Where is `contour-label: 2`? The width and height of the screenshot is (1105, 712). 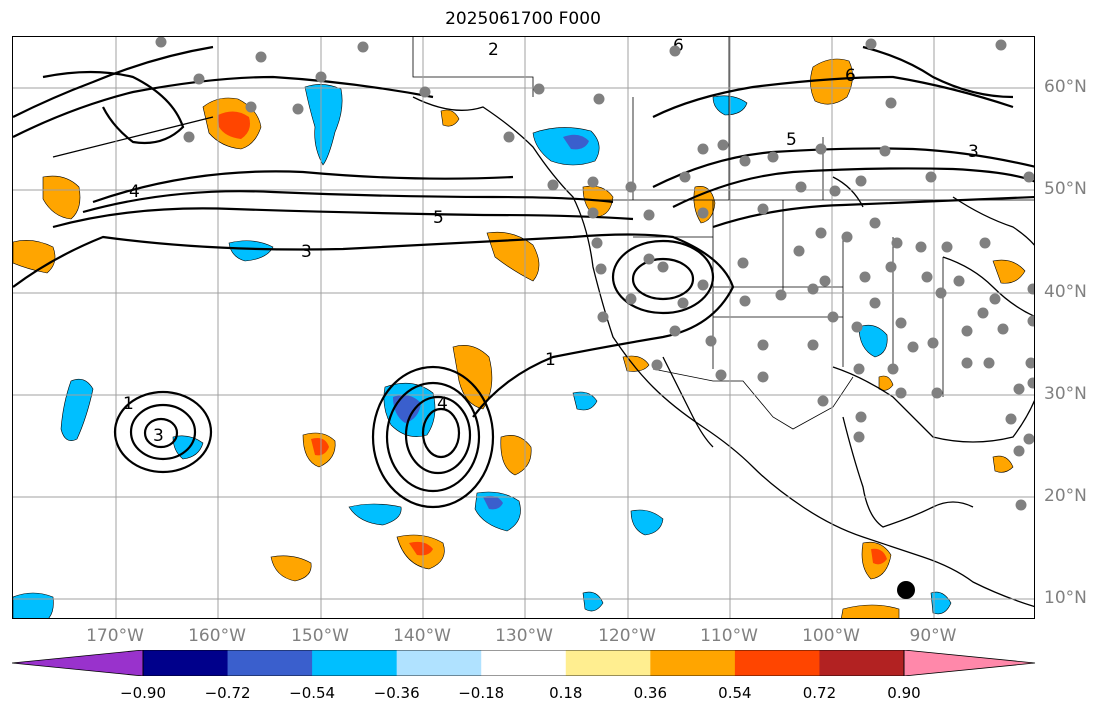
contour-label: 2 is located at coordinates (493, 50).